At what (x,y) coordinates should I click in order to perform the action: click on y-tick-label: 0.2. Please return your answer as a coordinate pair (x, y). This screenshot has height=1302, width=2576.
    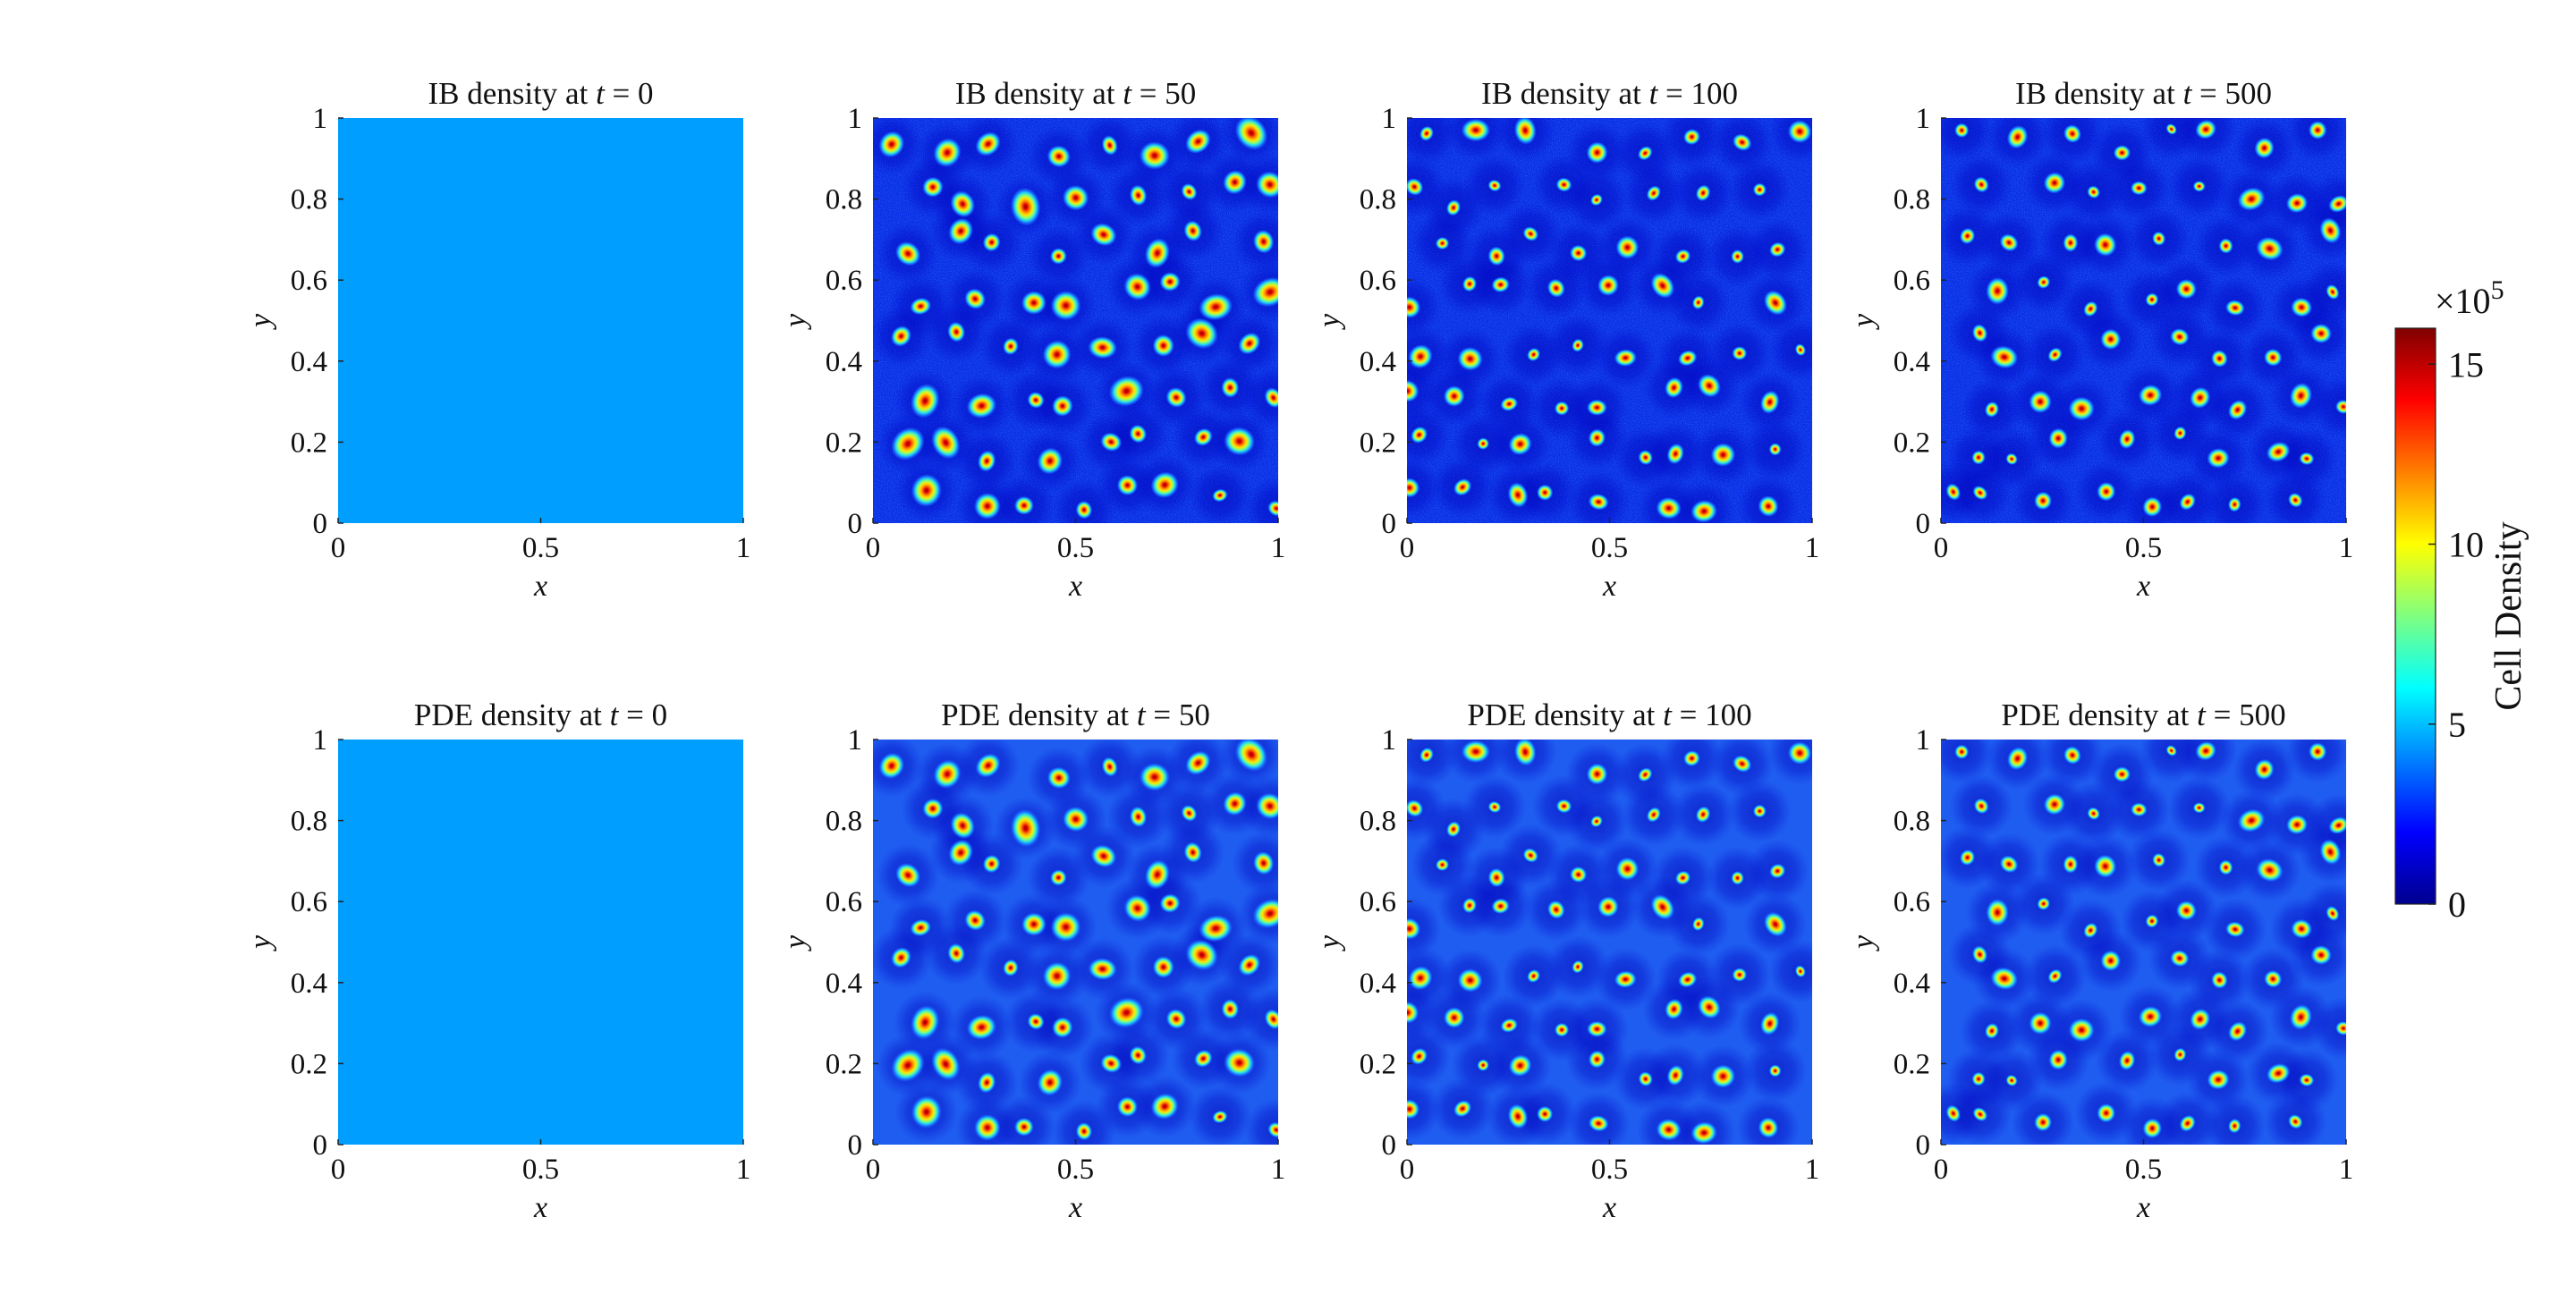
    Looking at the image, I should click on (1912, 443).